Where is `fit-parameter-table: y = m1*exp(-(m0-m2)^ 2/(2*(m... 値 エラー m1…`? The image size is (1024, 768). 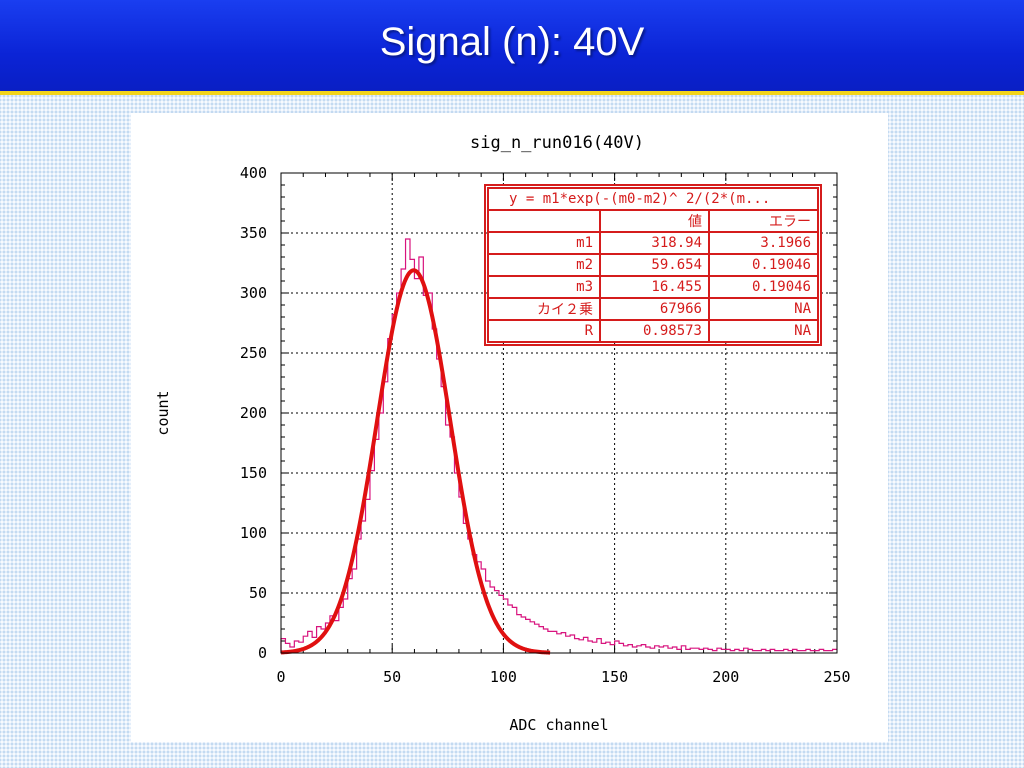 fit-parameter-table: y = m1*exp(-(m0-m2)^ 2/(2*(m... 値 エラー m1… is located at coordinates (653, 265).